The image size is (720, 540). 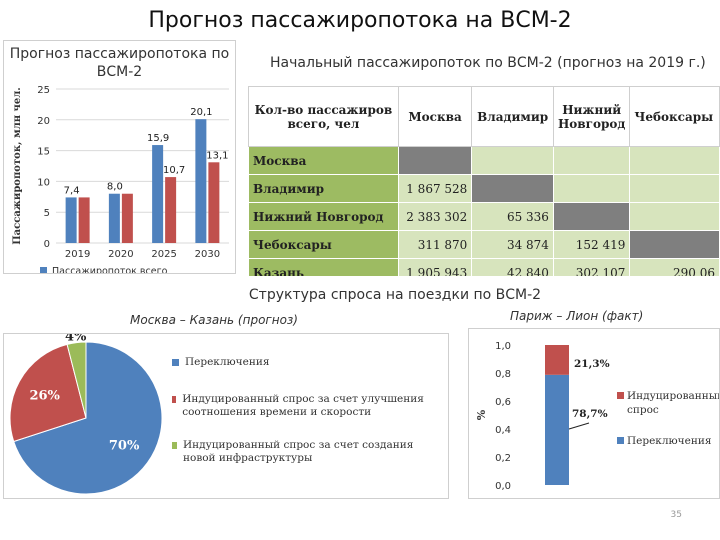 I want to click on row-label: Чебоксары, so click(x=323, y=244).